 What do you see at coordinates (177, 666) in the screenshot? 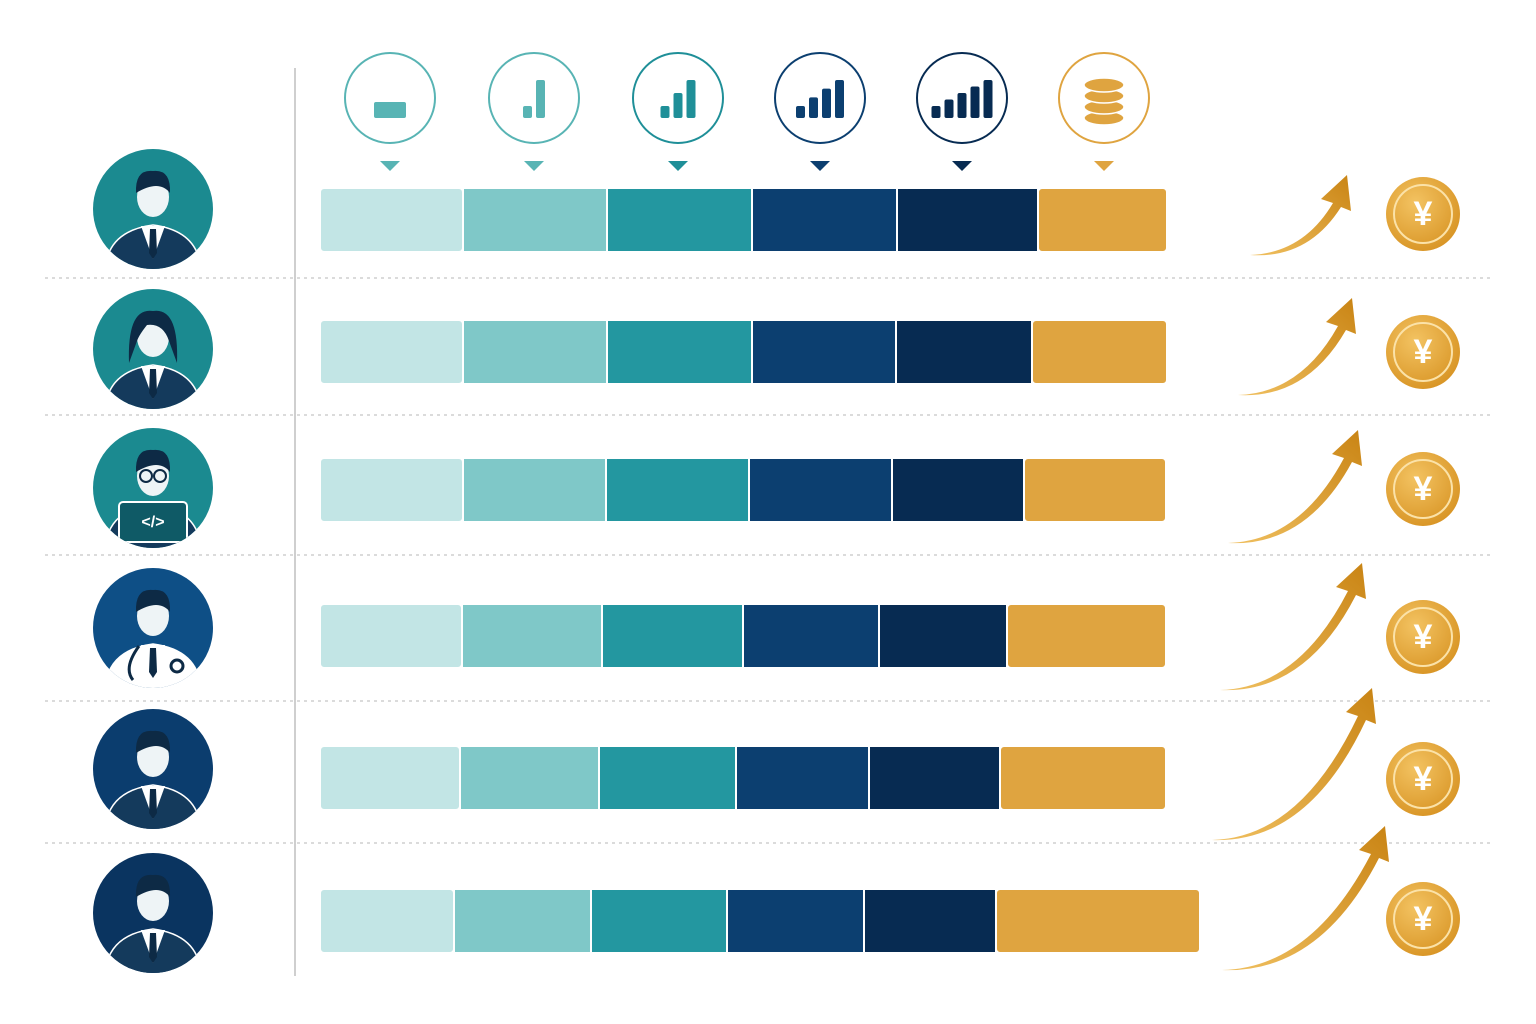
I see `stethoscope-end` at bounding box center [177, 666].